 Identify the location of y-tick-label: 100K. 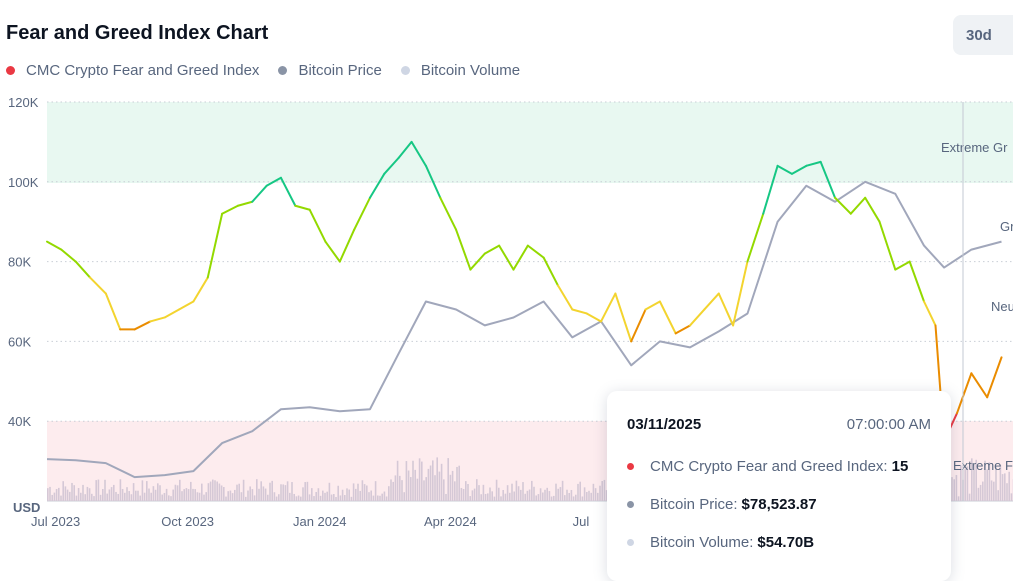
(23, 182).